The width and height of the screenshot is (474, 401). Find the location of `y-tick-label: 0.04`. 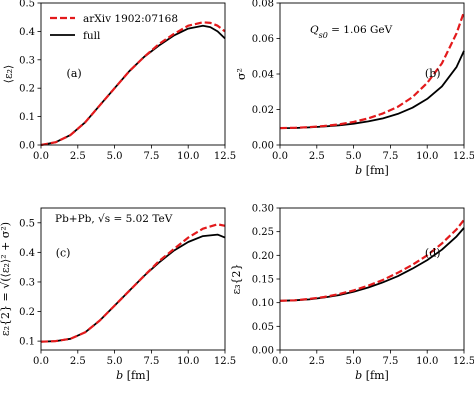

y-tick-label: 0.04 is located at coordinates (263, 75).